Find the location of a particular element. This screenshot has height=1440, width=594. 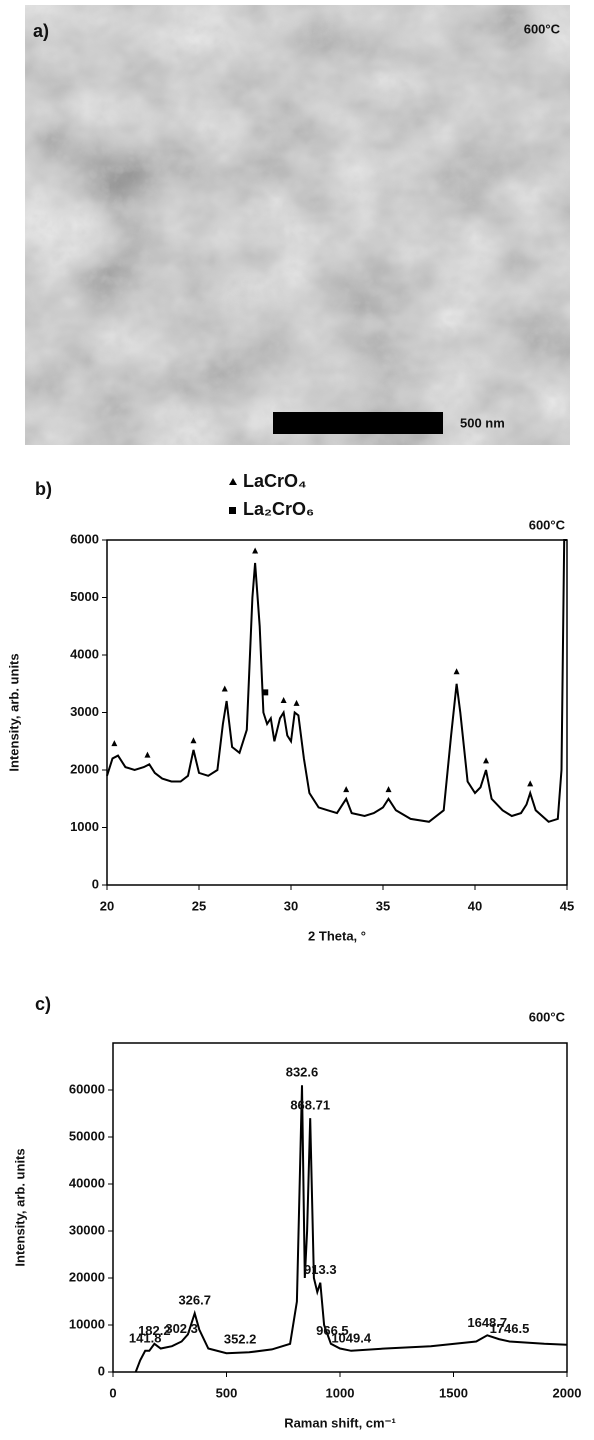

data-line is located at coordinates (351, 1229).